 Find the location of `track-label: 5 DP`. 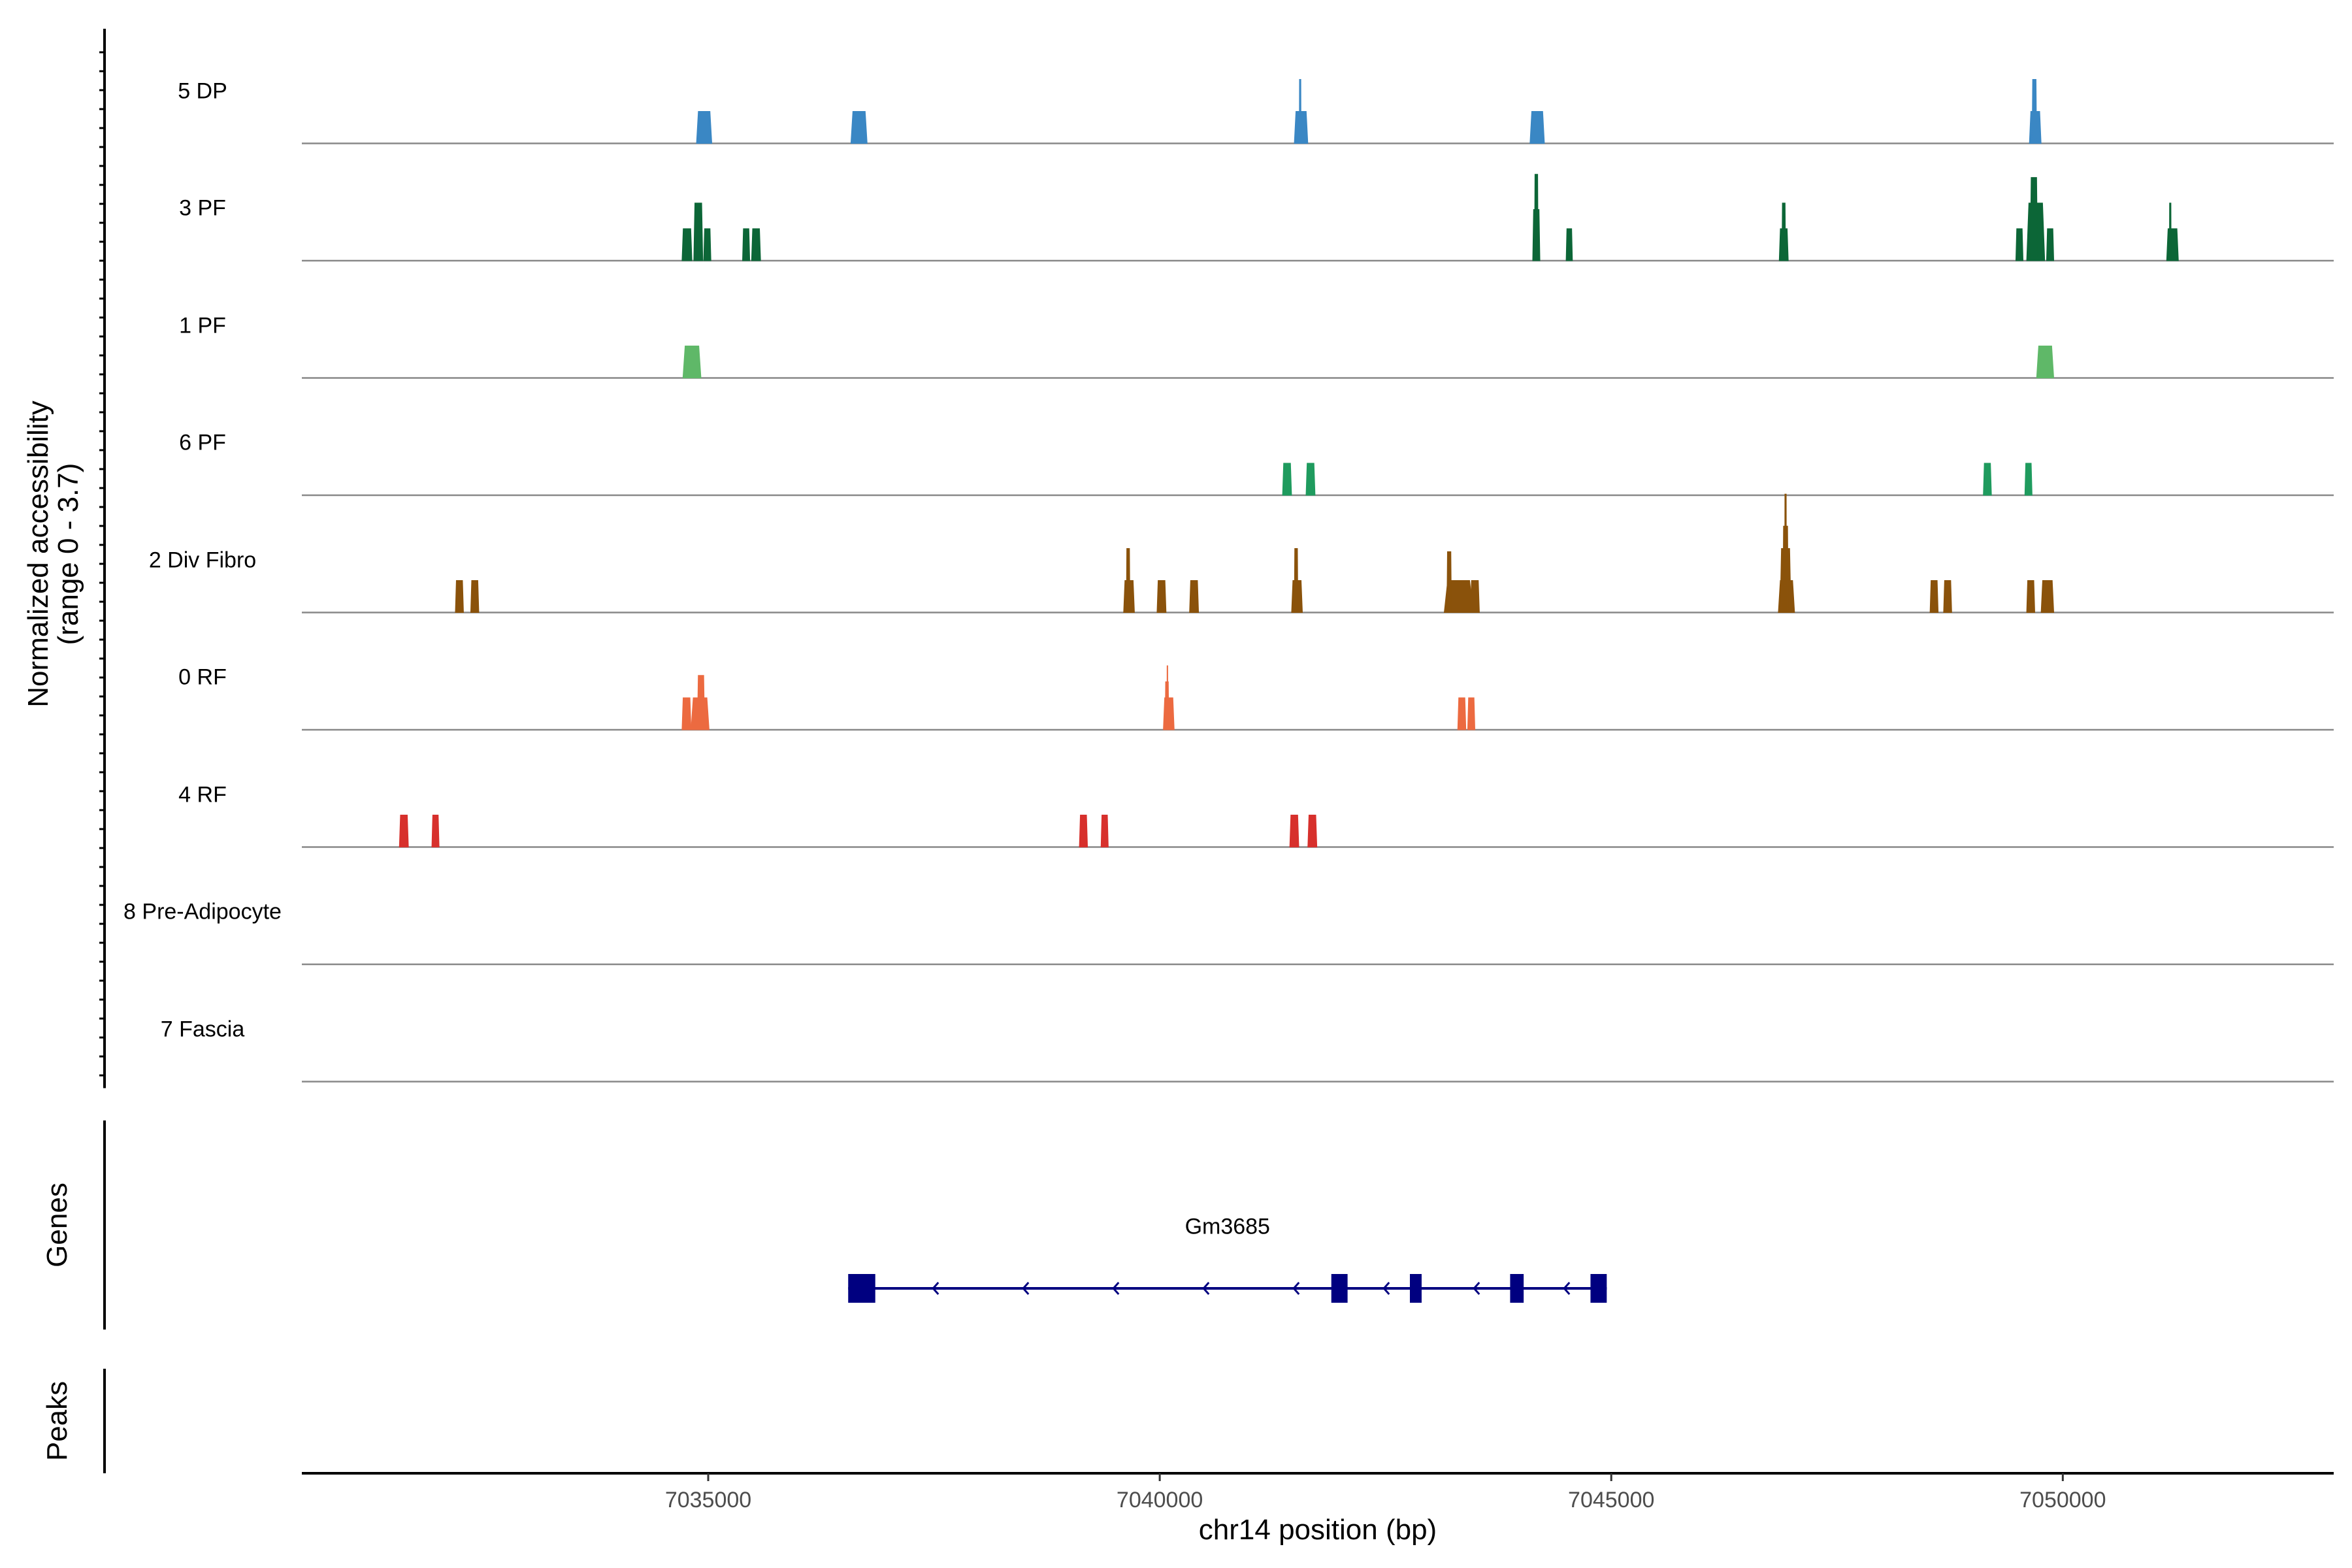

track-label: 5 DP is located at coordinates (202, 90).